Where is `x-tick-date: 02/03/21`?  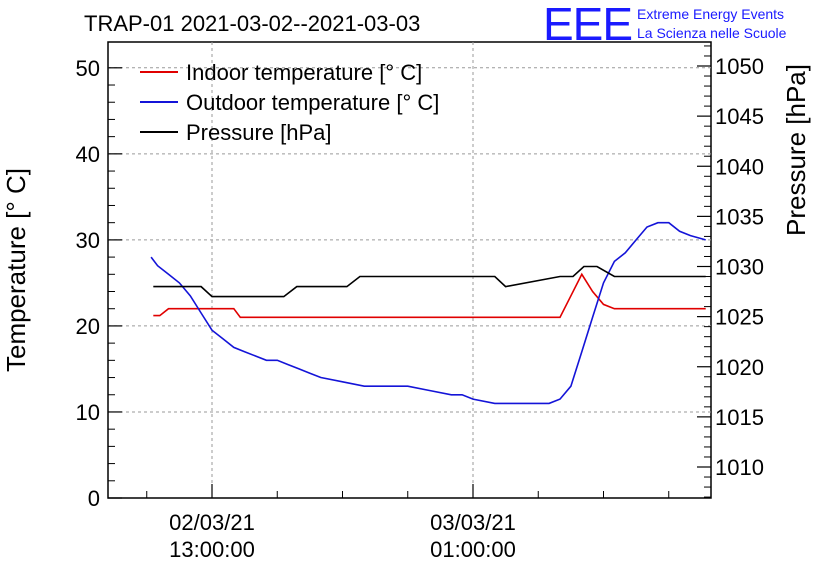
x-tick-date: 02/03/21 is located at coordinates (212, 522).